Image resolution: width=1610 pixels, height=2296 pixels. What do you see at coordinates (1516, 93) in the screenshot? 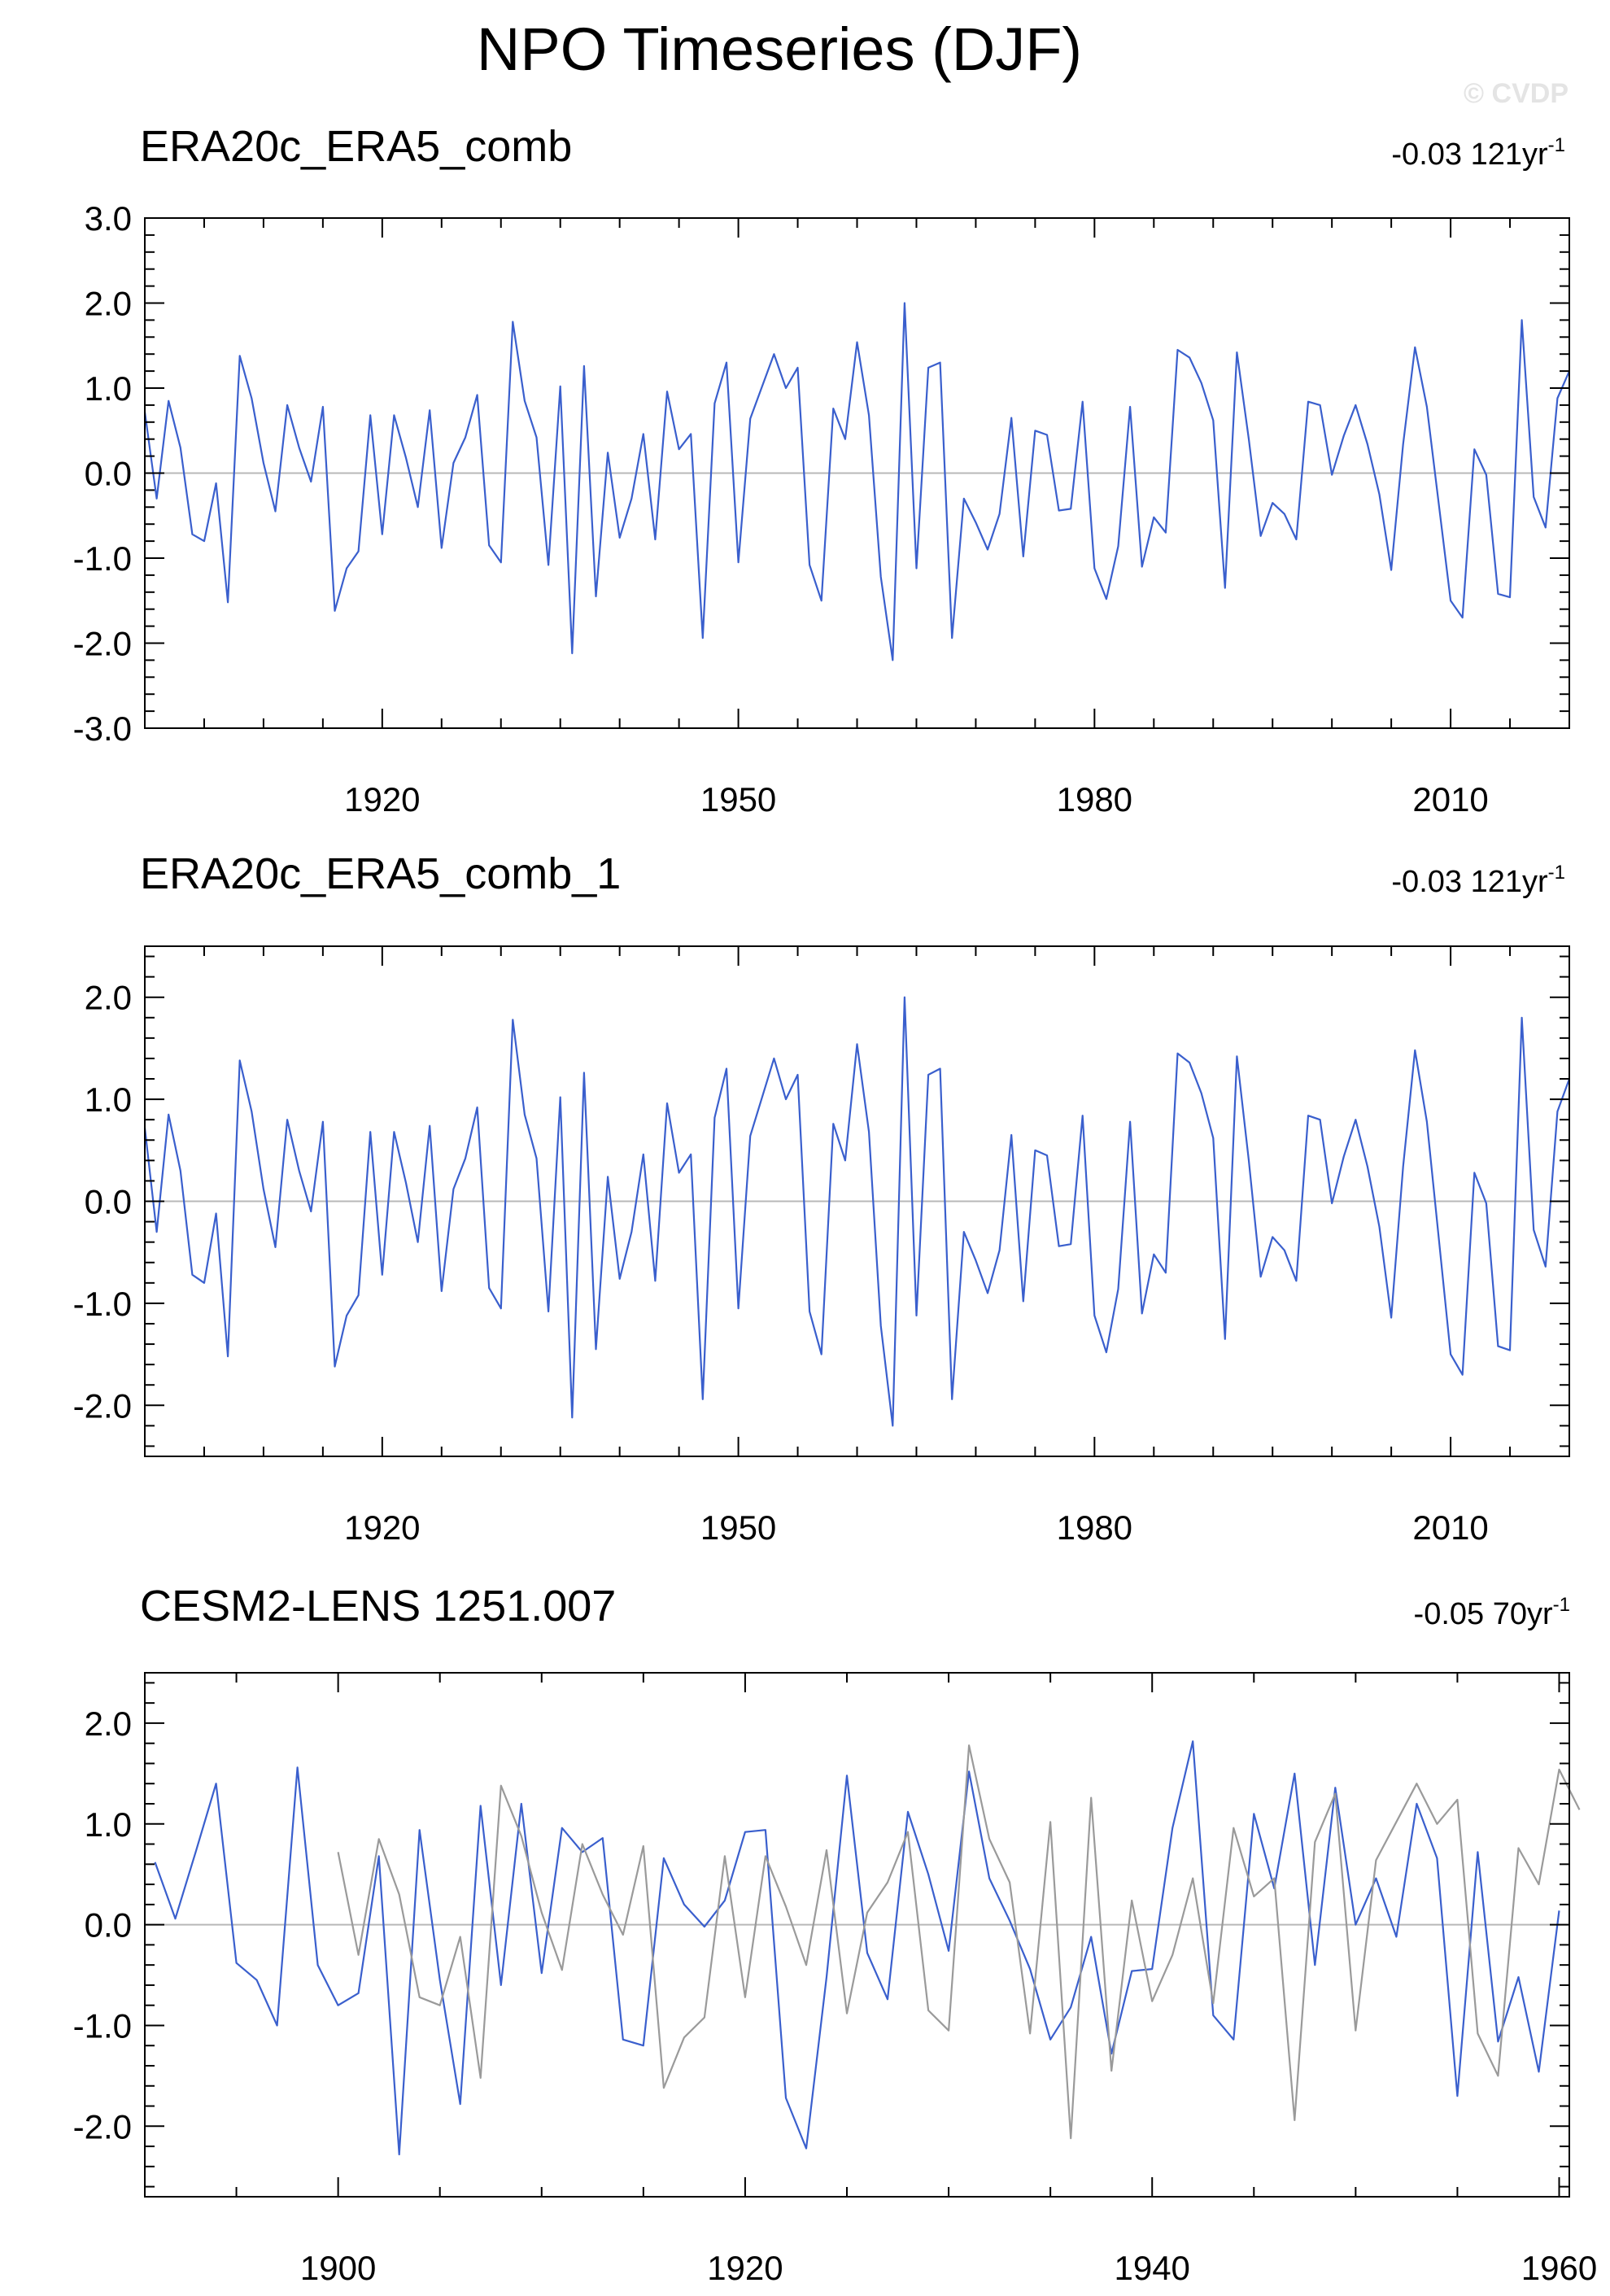
I see `cvdp-watermark: © CVDP` at bounding box center [1516, 93].